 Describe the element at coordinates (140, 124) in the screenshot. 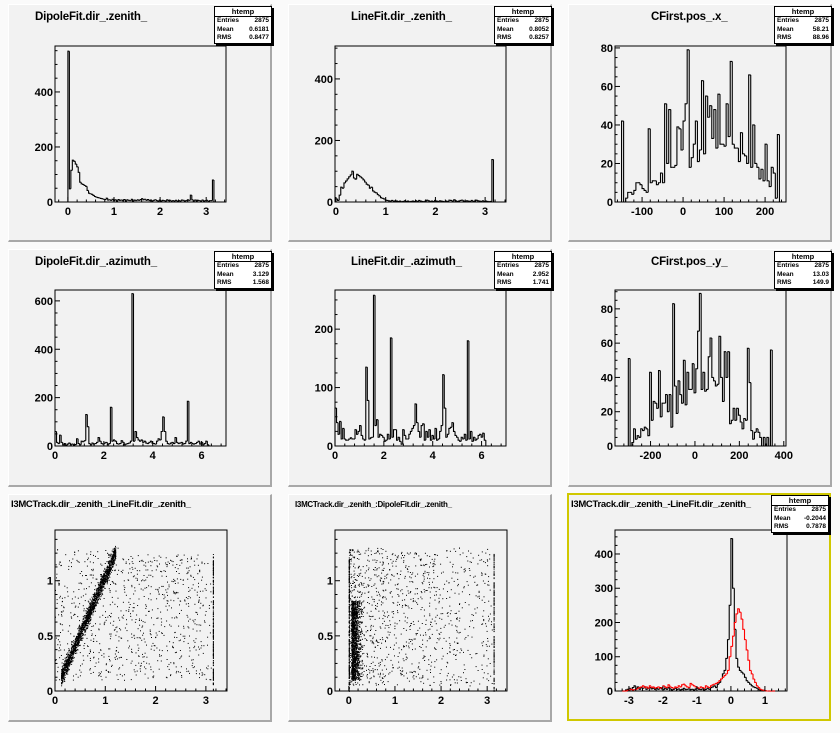

I see `plot-frame` at that location.